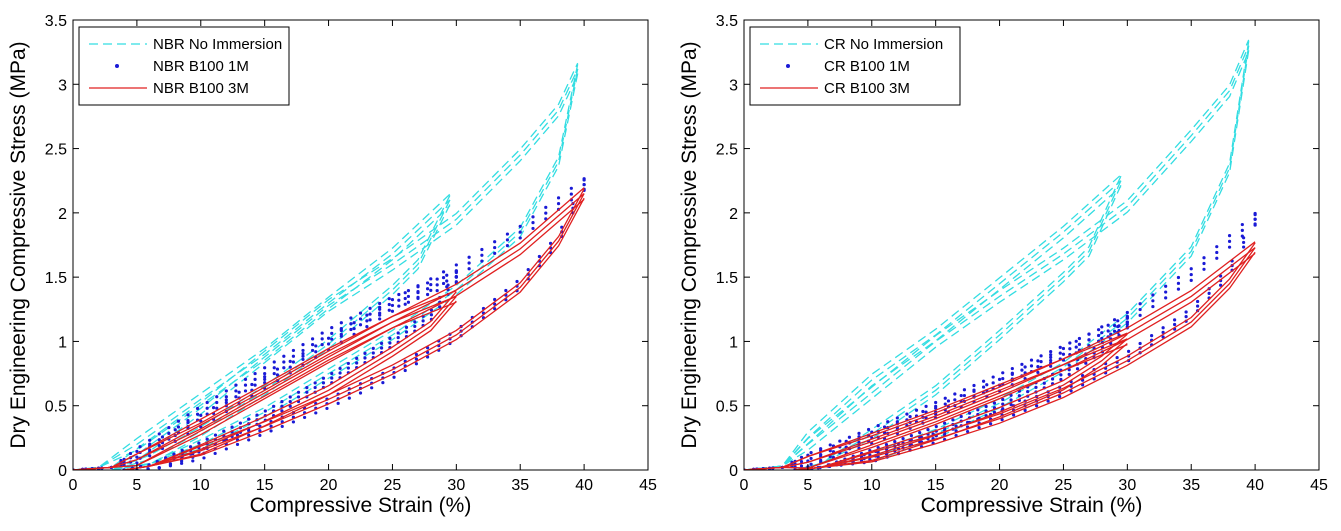  Describe the element at coordinates (262, 331) in the screenshot. I see `series-line-loading` at that location.